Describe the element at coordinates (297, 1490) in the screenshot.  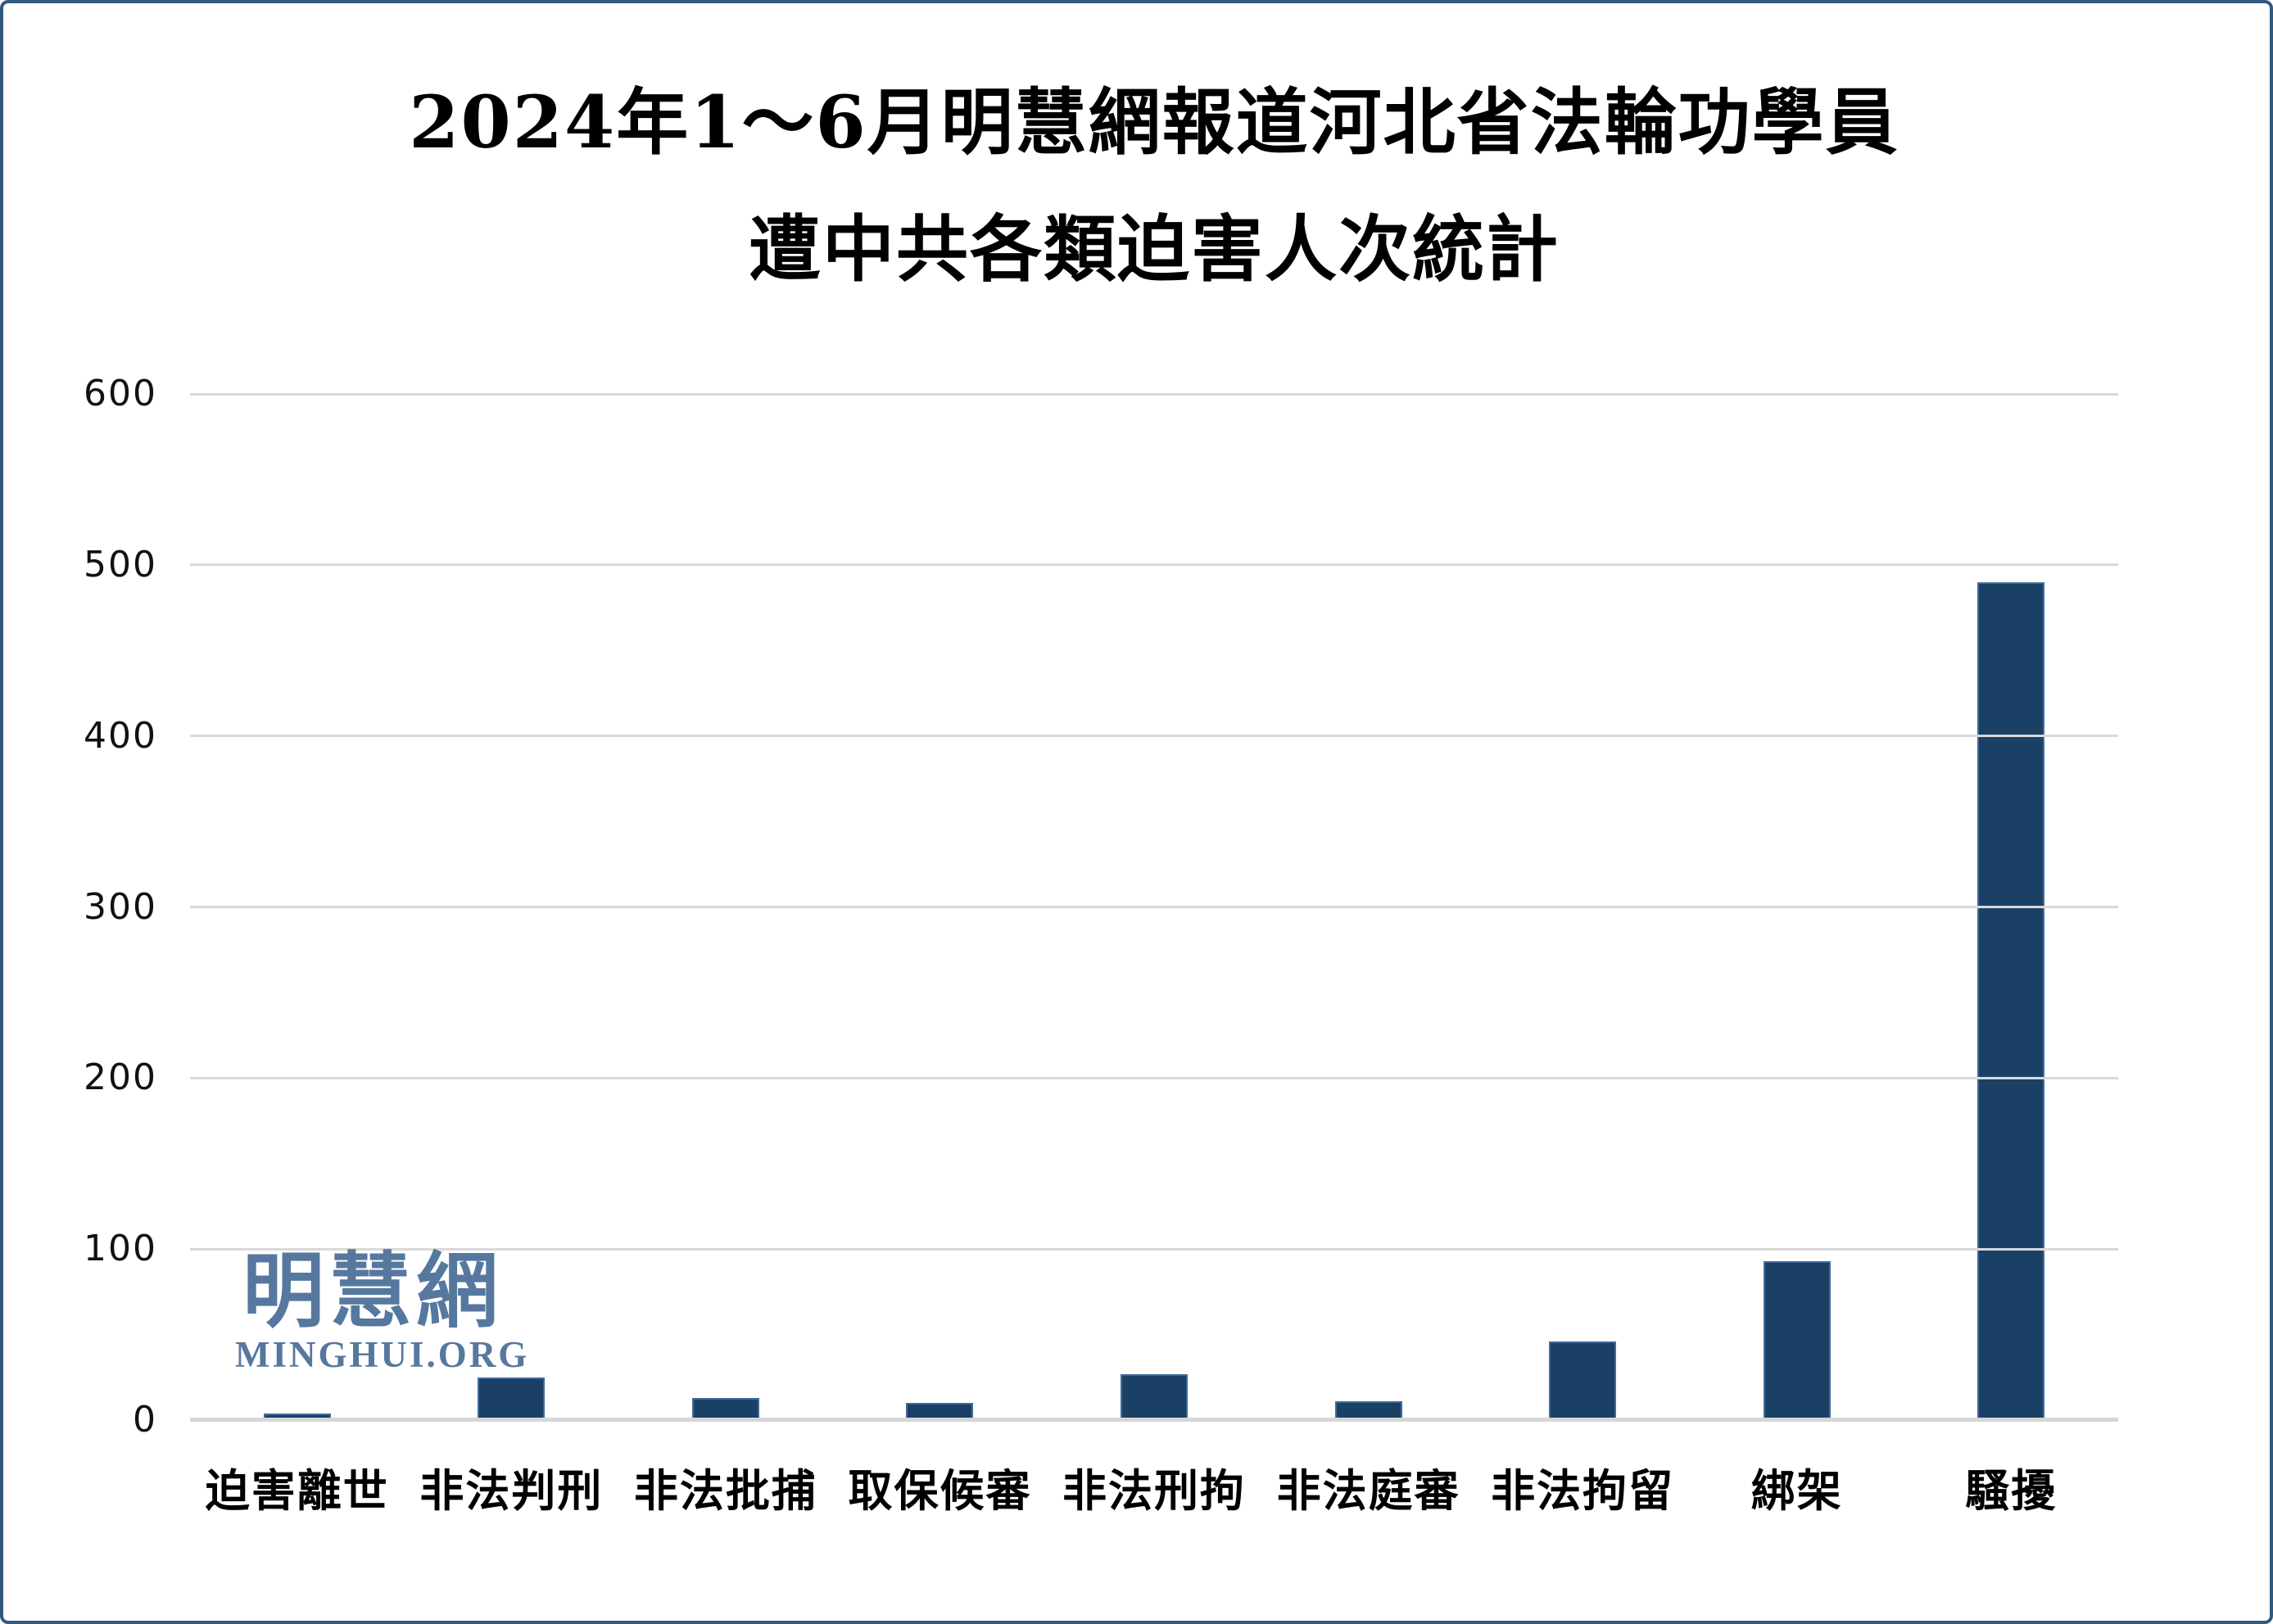
I see `x-label-迫害離世: 迫害離世` at that location.